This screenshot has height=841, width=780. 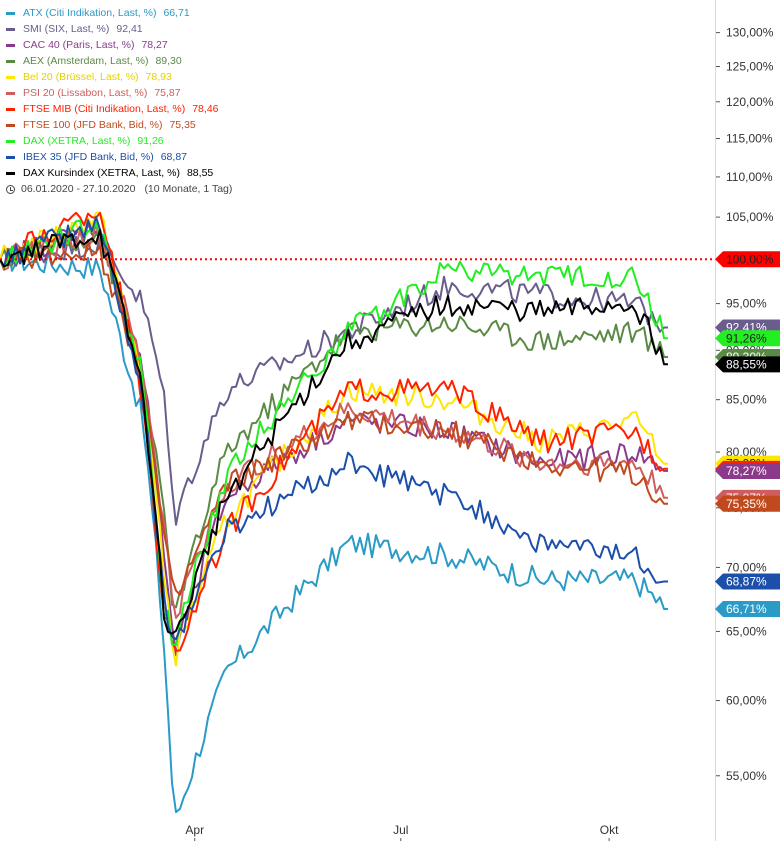 I want to click on legend-label: ATX (Citi Indikation, Last, %), so click(x=90, y=13).